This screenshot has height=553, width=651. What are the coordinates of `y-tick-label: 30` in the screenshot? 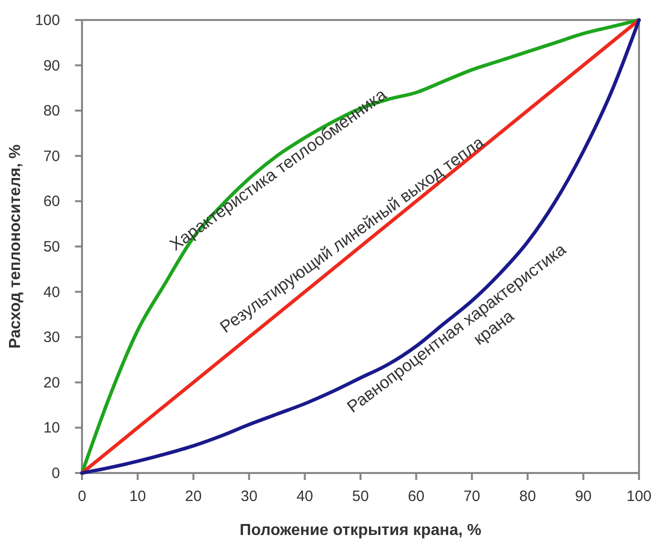 It's located at (51, 337).